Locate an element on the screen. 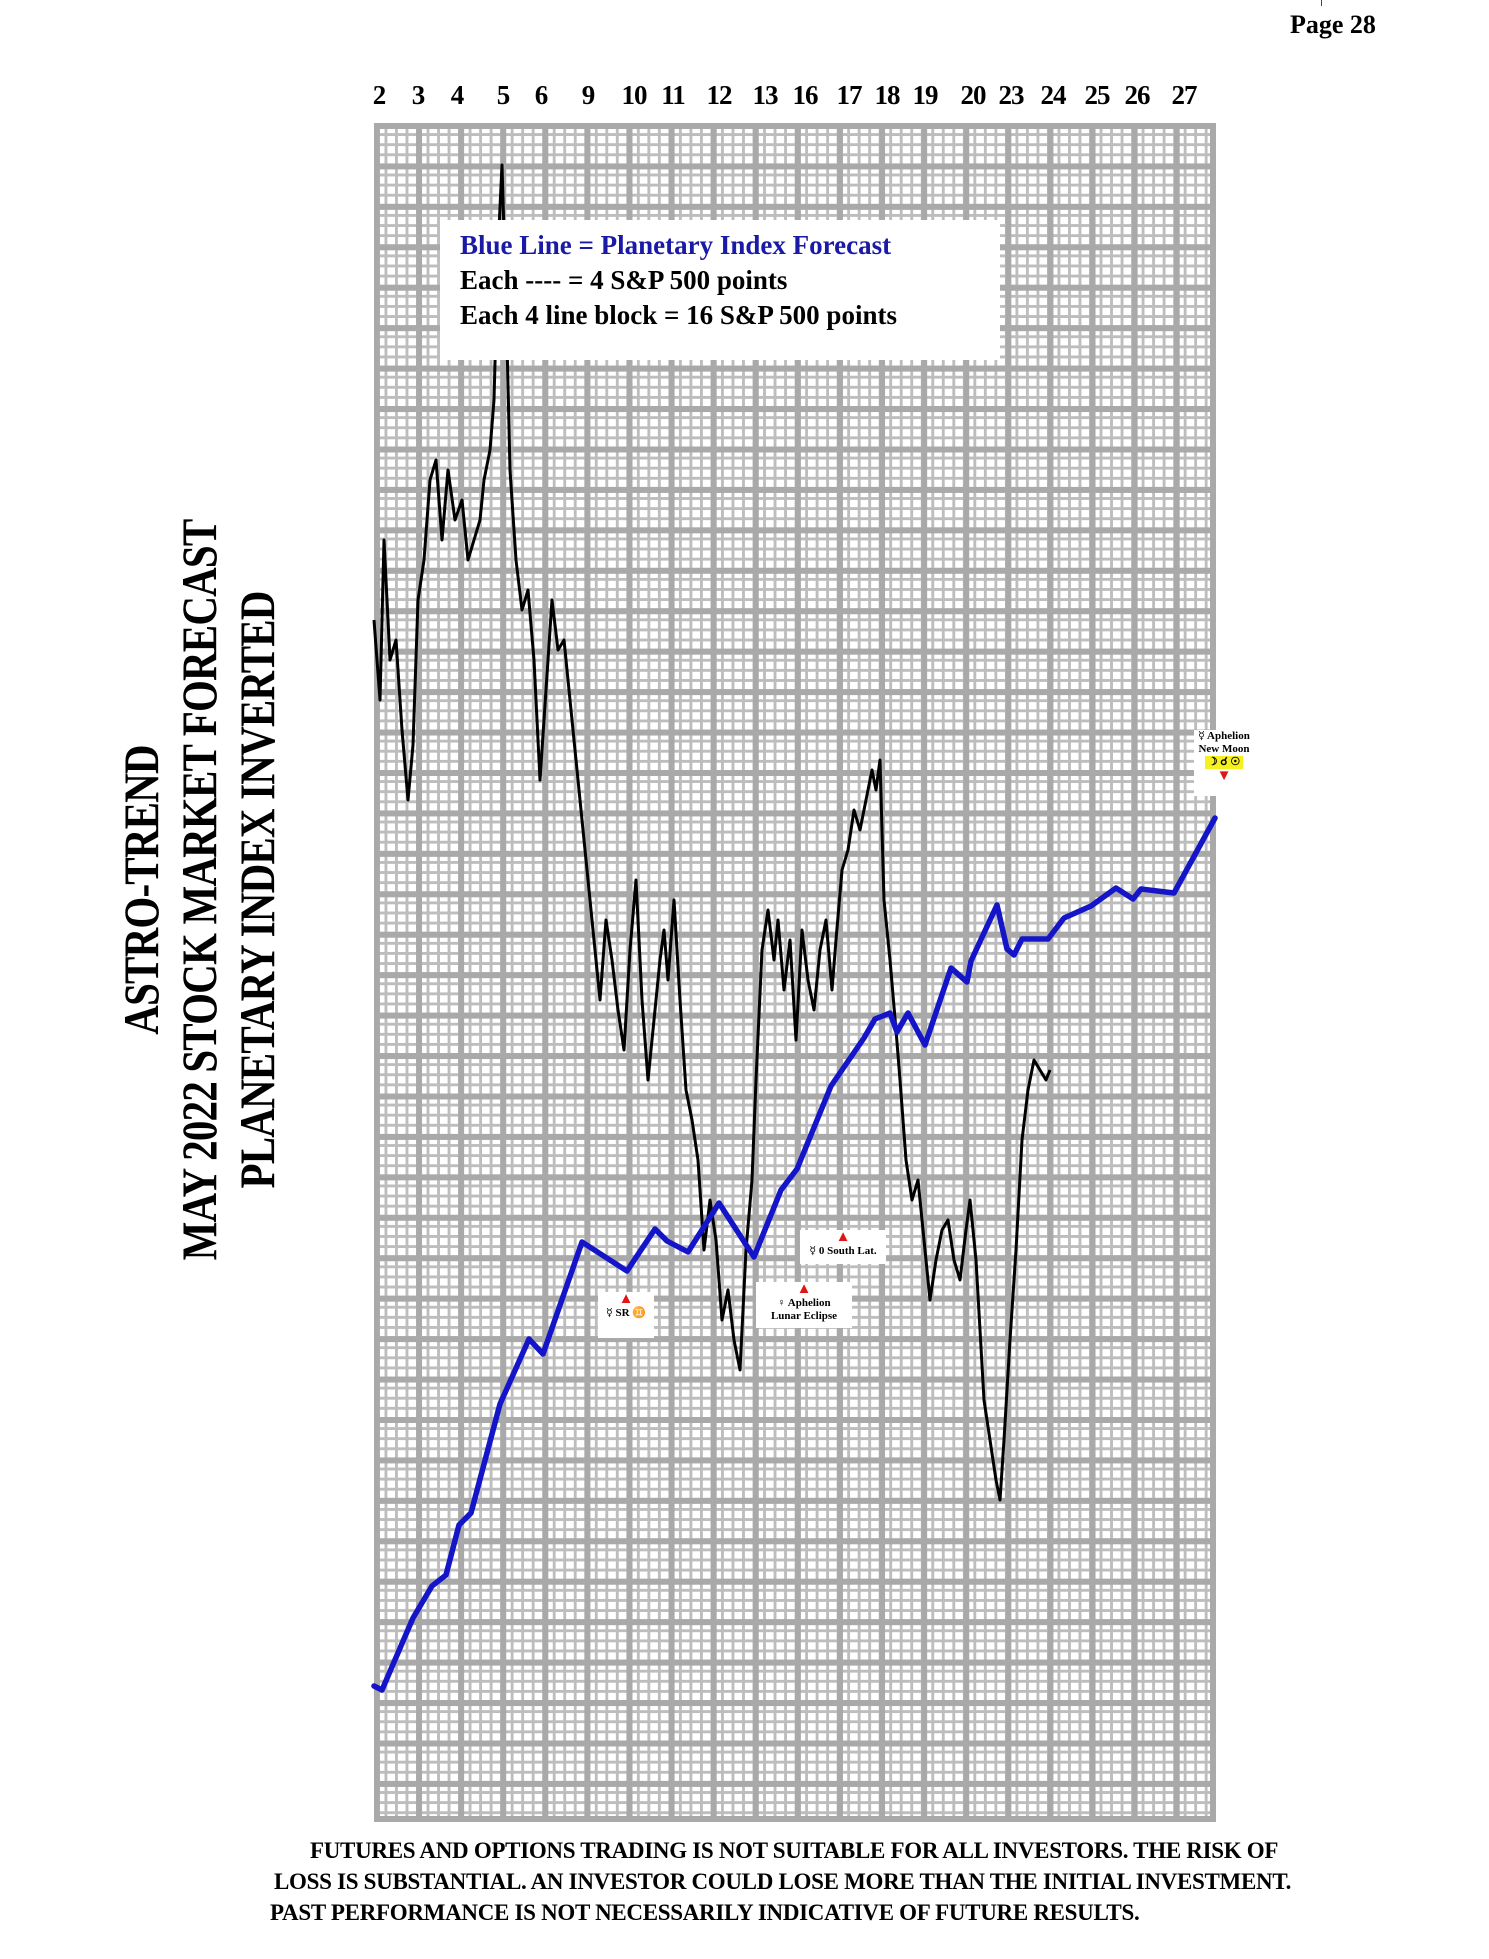 Image resolution: width=1489 pixels, height=1959 pixels. annotation-mercury-south-lat: ▲ ☿ 0 South Lat. is located at coordinates (843, 1247).